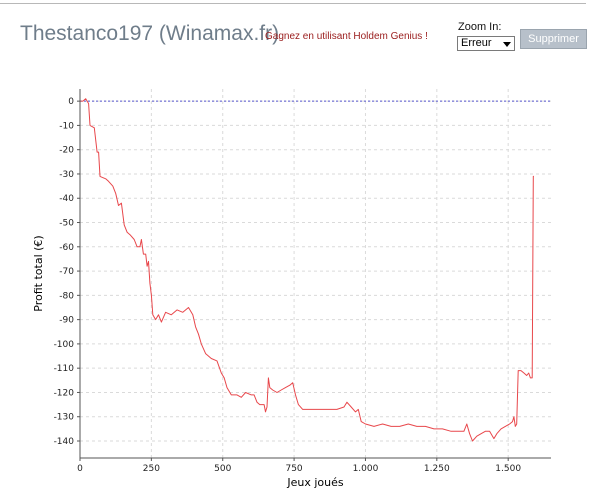  What do you see at coordinates (150, 33) in the screenshot?
I see `page-title: Thestanco197 (Winamax.fr)` at bounding box center [150, 33].